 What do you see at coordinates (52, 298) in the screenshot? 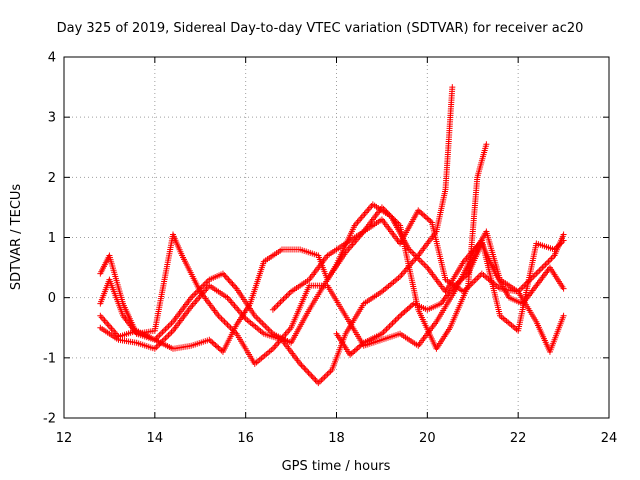
I see `y-tick-label: 0` at bounding box center [52, 298].